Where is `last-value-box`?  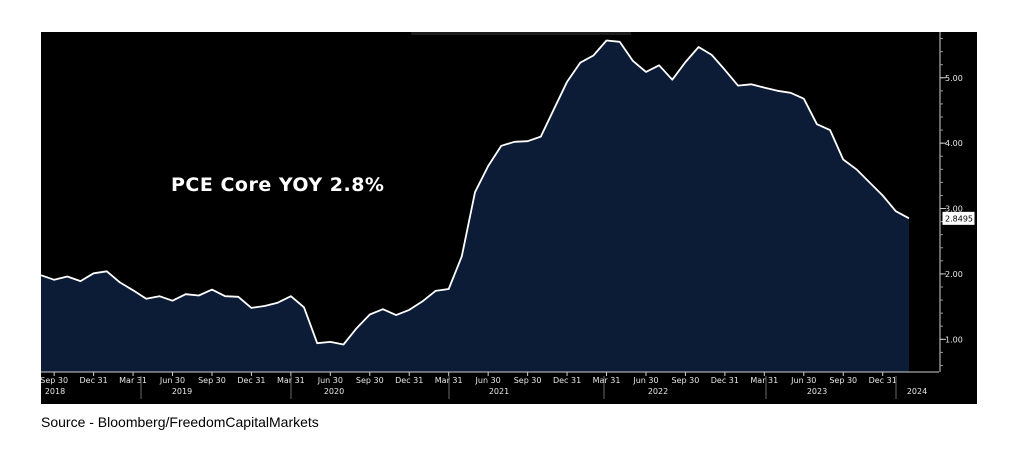 last-value-box is located at coordinates (958, 218).